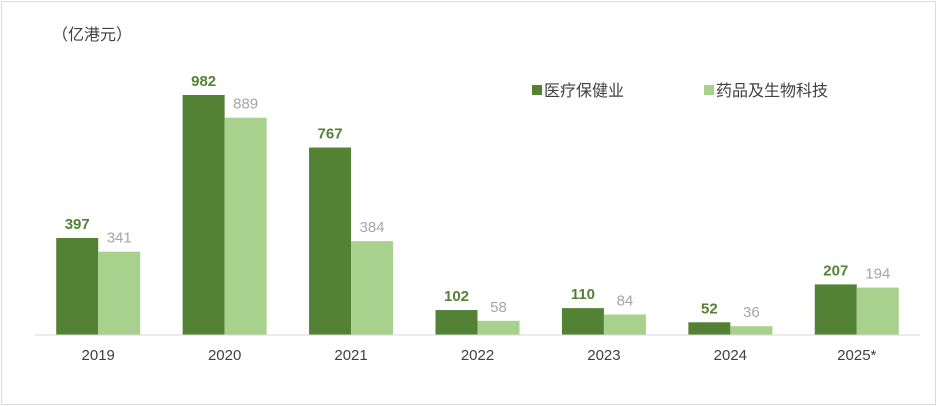  I want to click on category-group: 52 36 2024, so click(730, 332).